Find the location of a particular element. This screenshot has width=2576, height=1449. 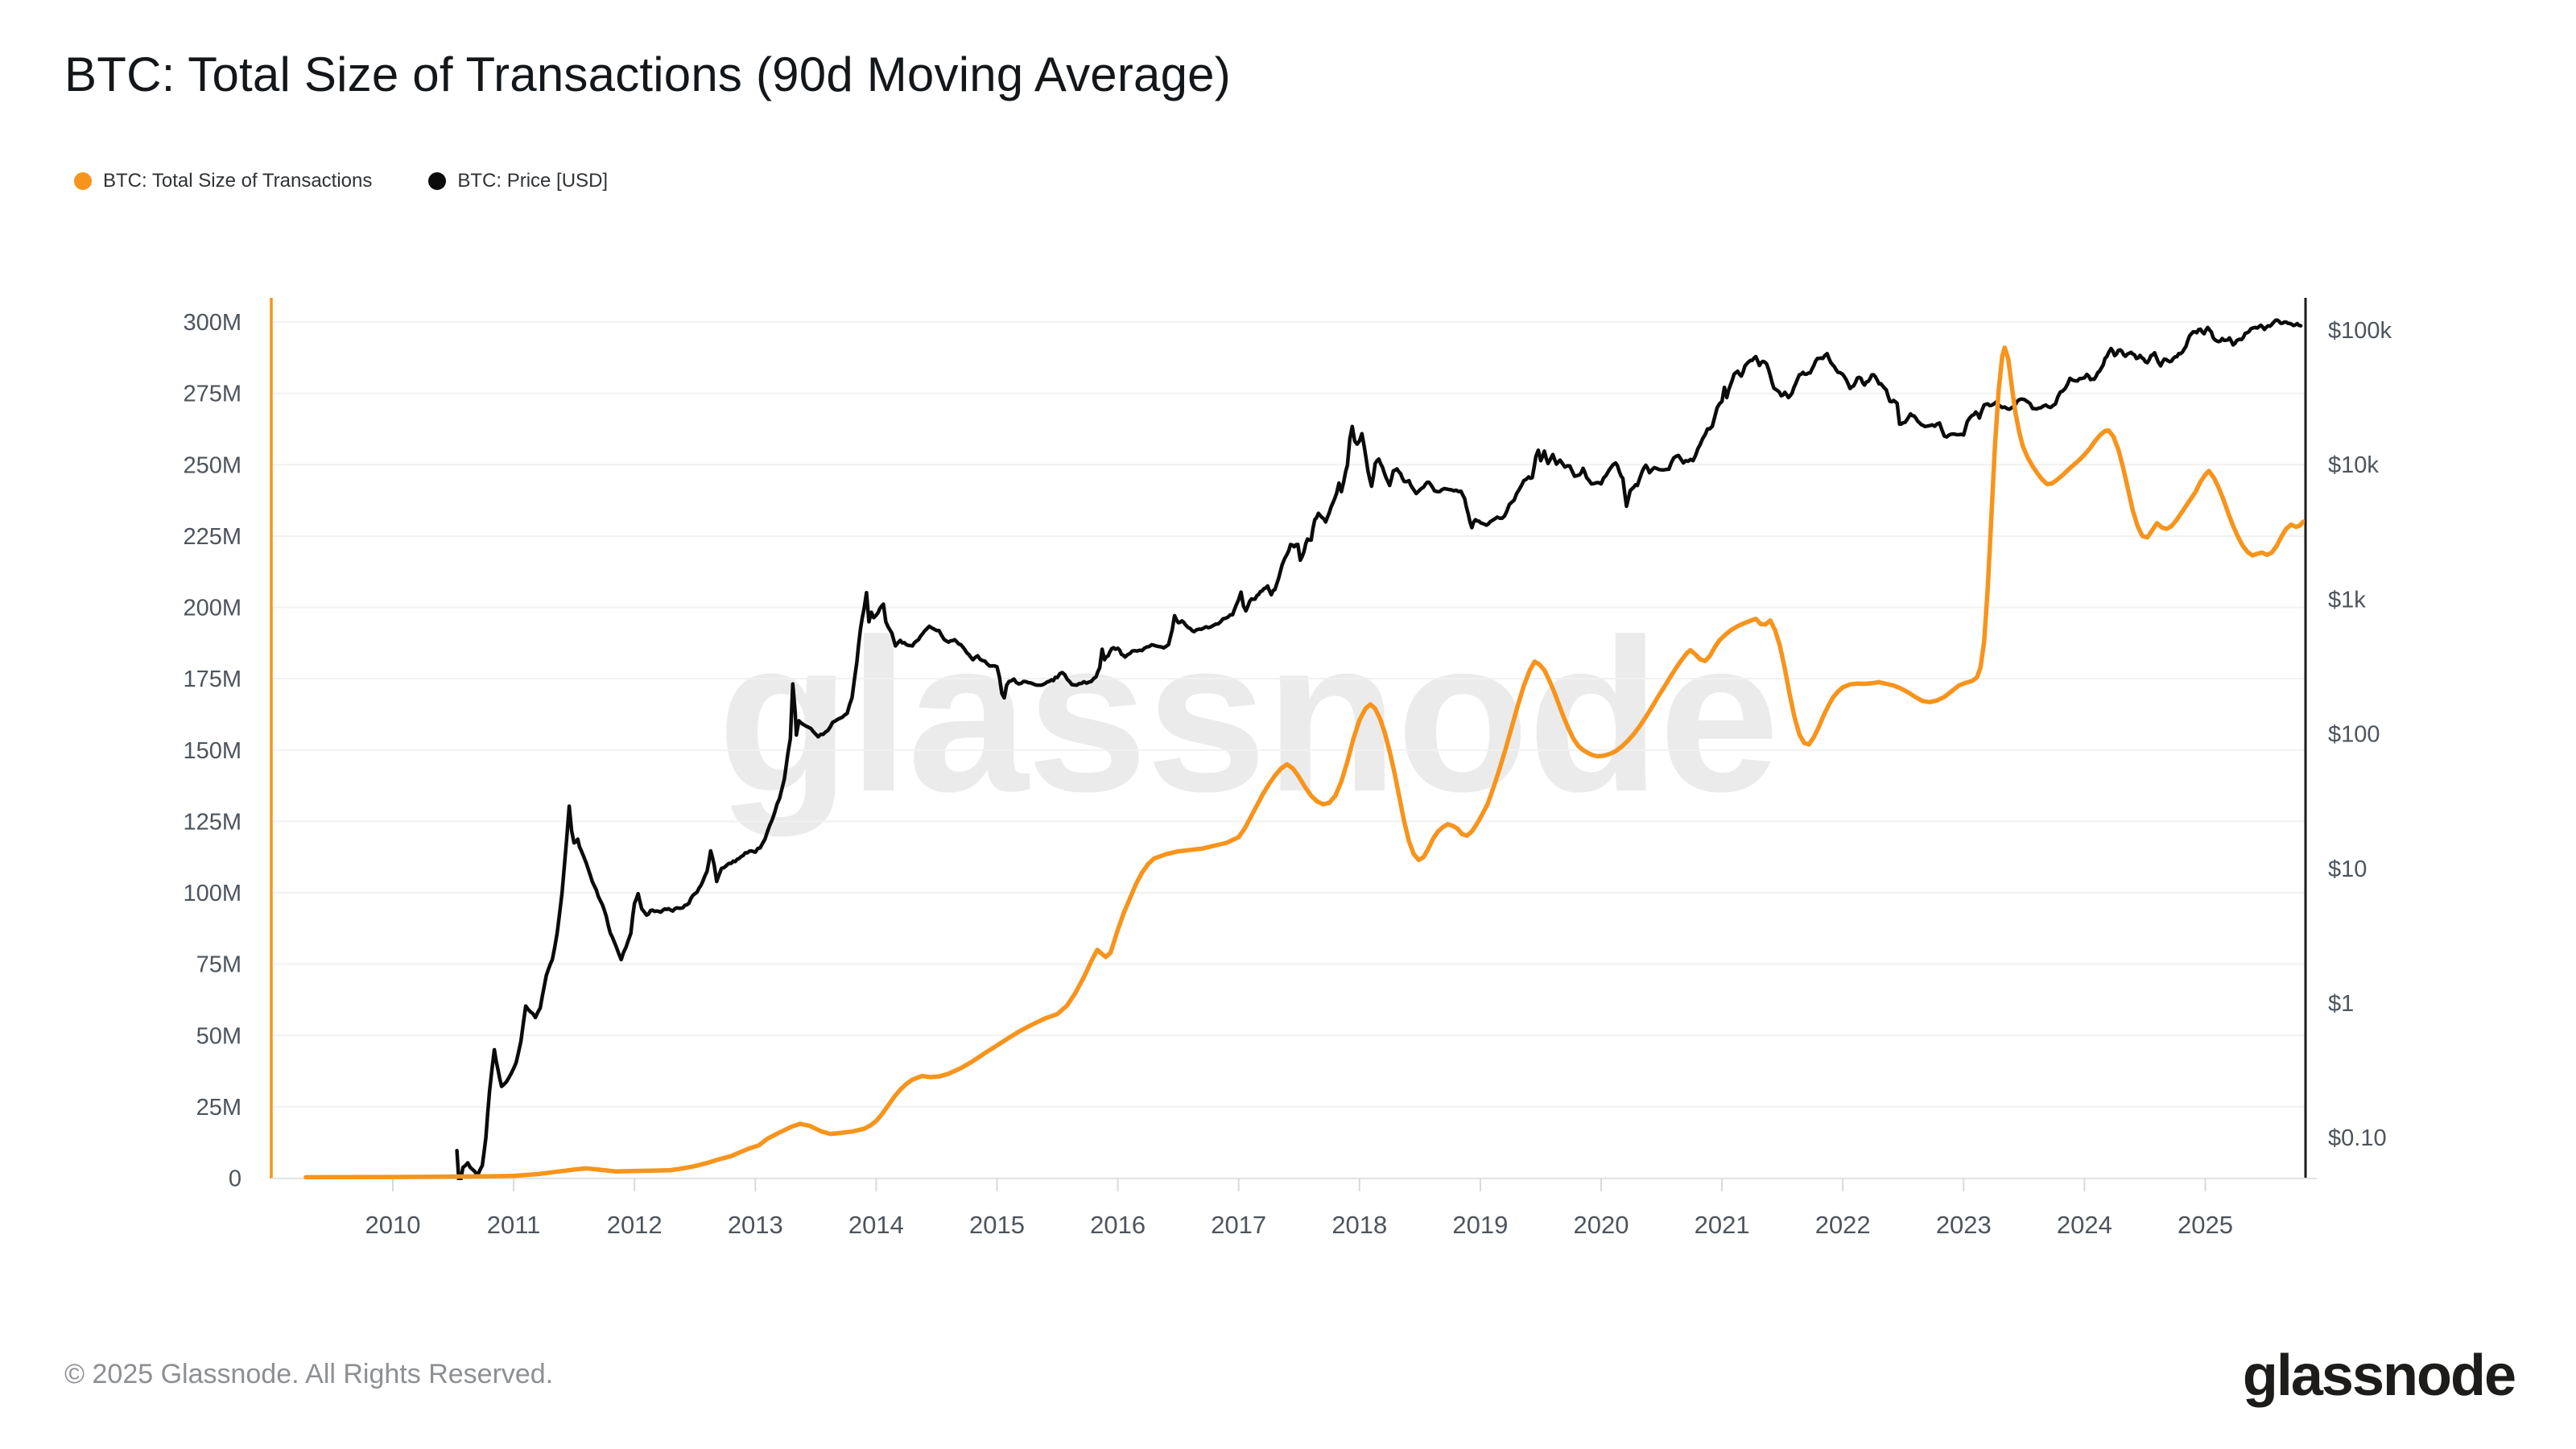

y-left-tick-label: 125M is located at coordinates (212, 822).